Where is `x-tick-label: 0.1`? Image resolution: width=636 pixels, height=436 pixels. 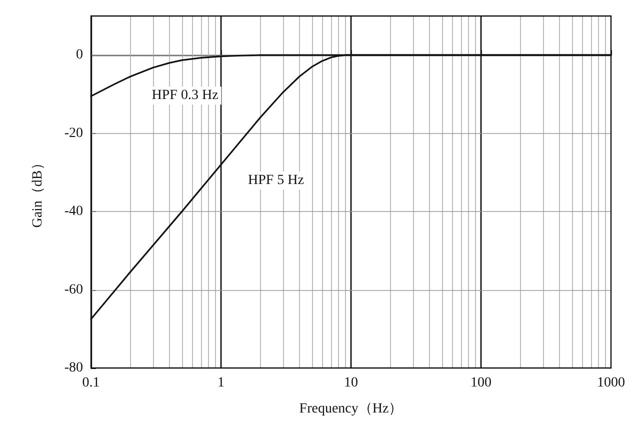
x-tick-label: 0.1 is located at coordinates (91, 383).